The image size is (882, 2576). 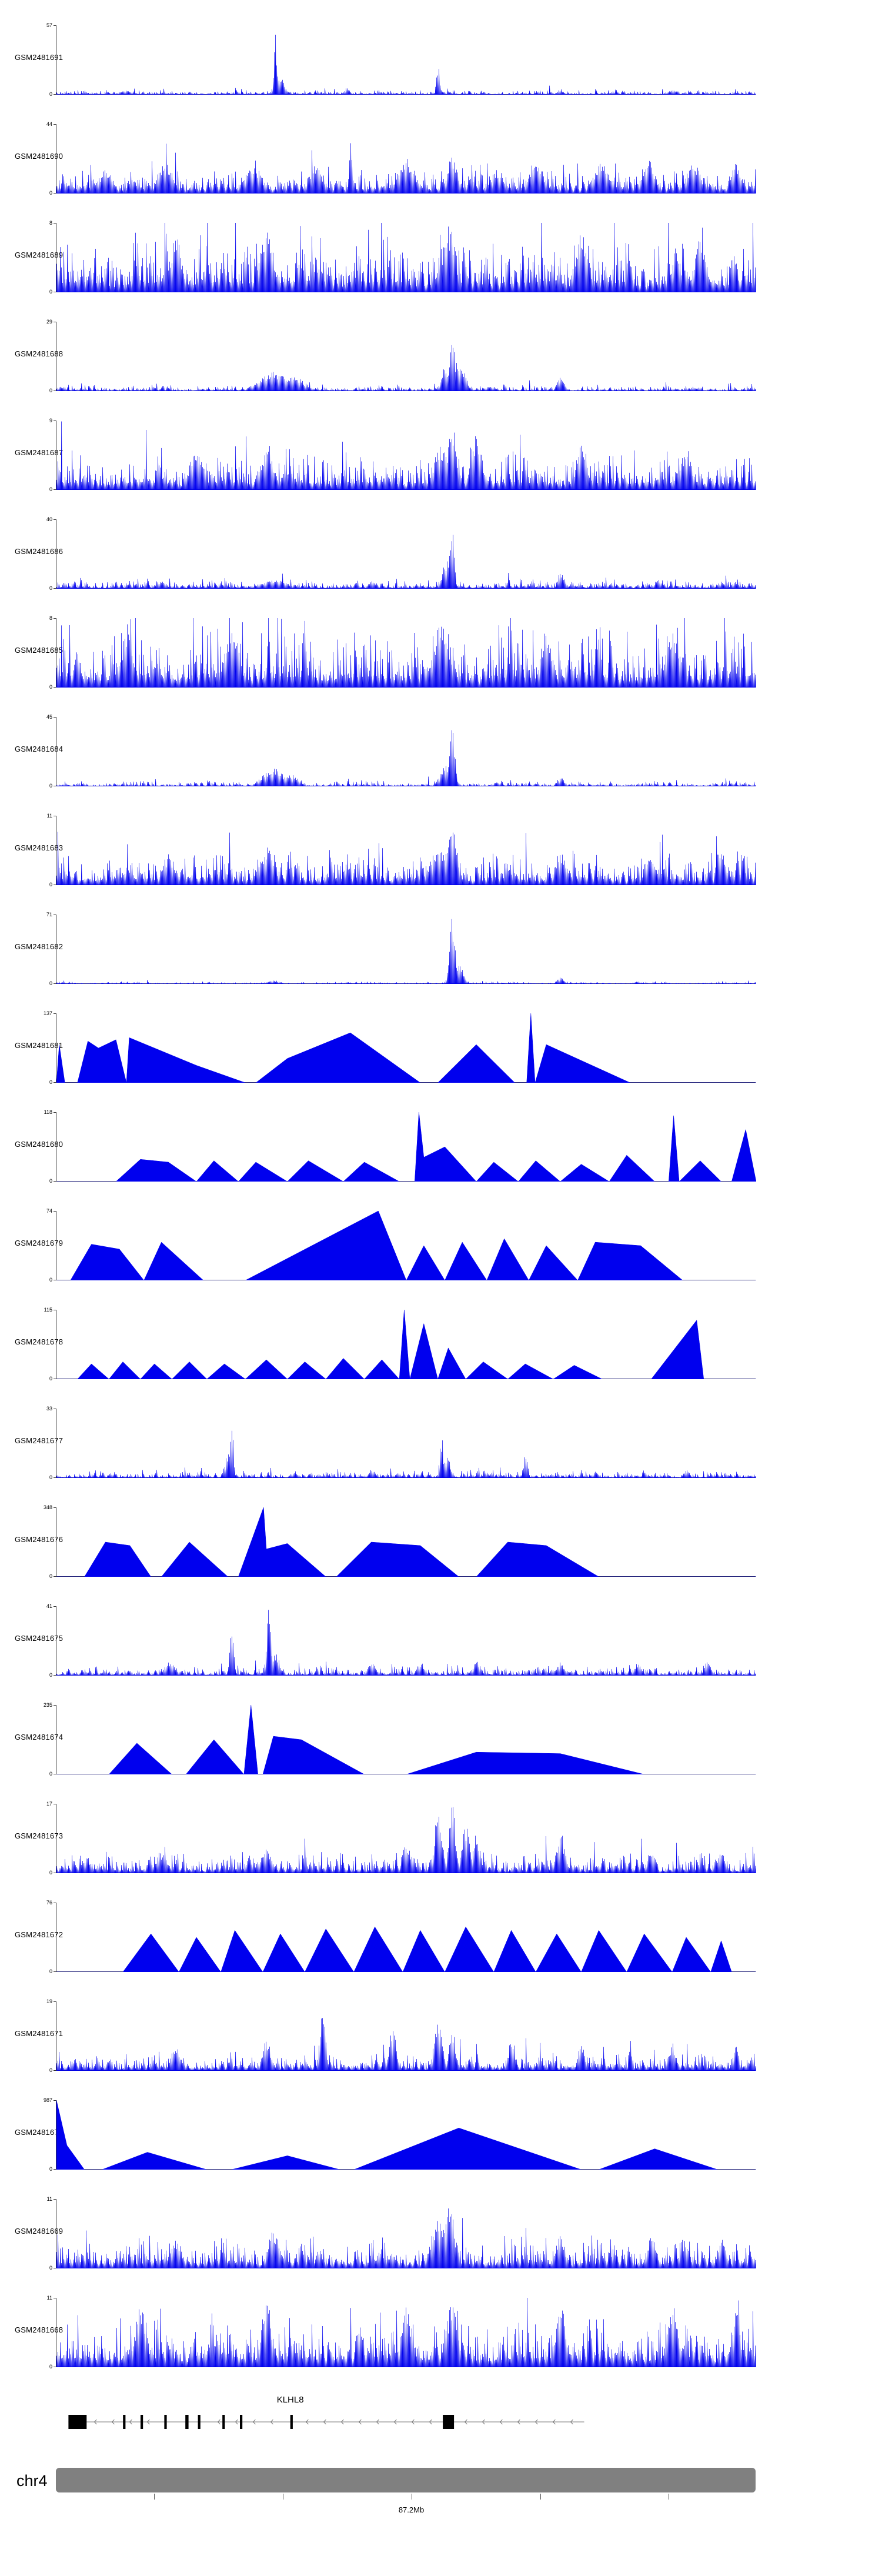 I want to click on signal-track: GSM2481685 8 0, so click(x=441, y=652).